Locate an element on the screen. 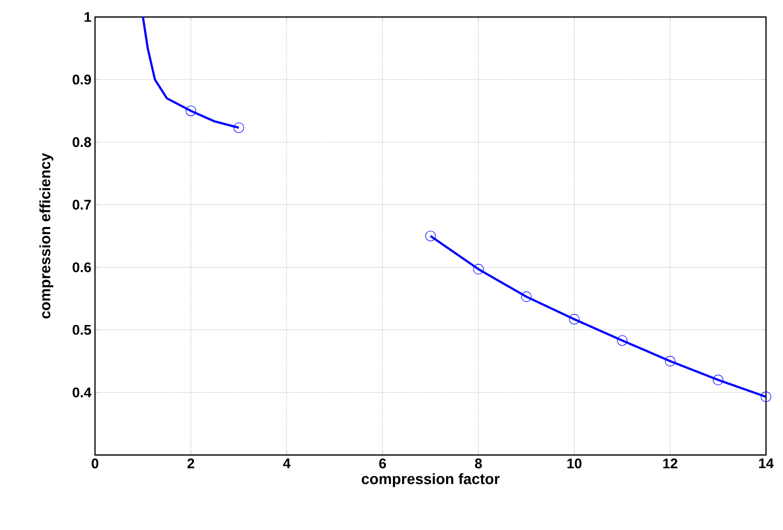 The height and width of the screenshot is (530, 783). y-tick-label: 0.5 is located at coordinates (82, 329).